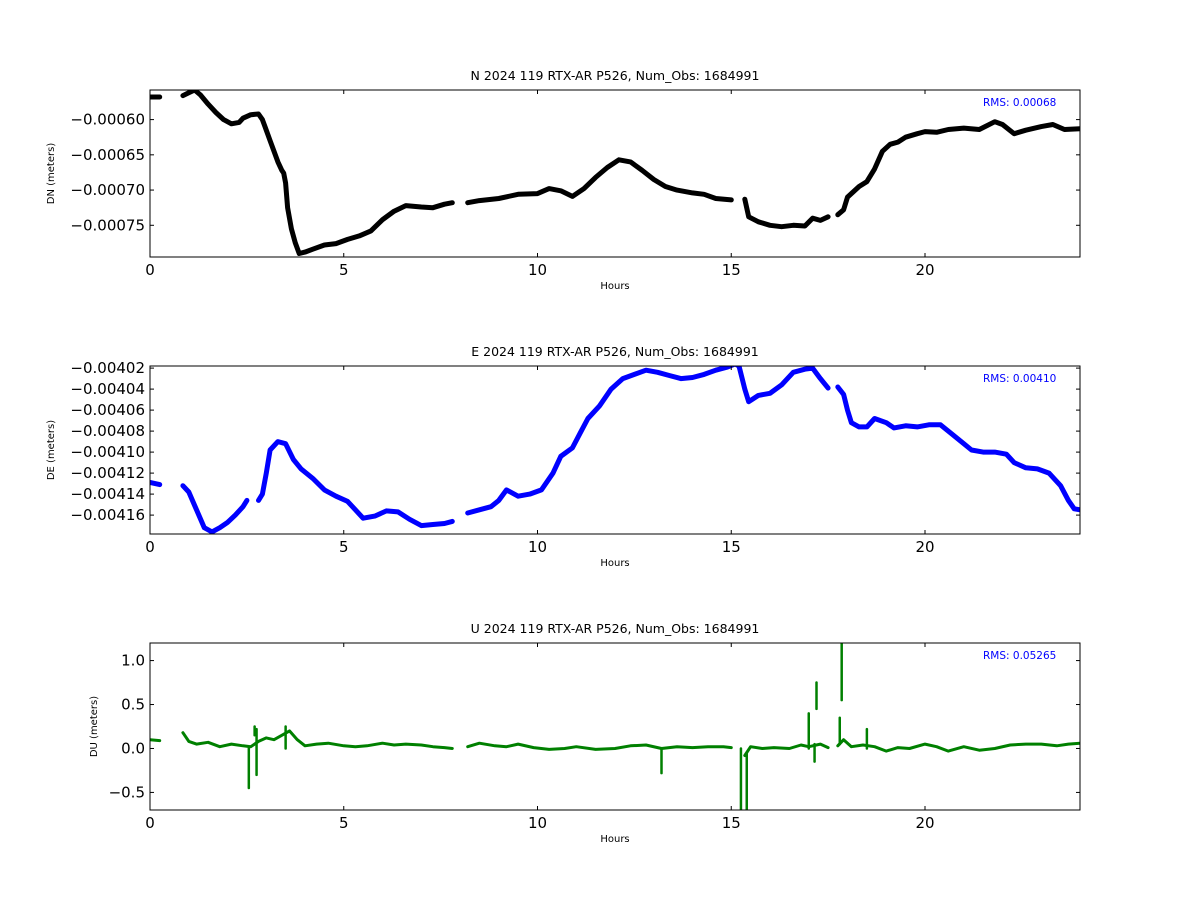 This screenshot has width=1200, height=900. Describe the element at coordinates (1019, 379) in the screenshot. I see `rms-annotation: RMS: 0.00410` at that location.